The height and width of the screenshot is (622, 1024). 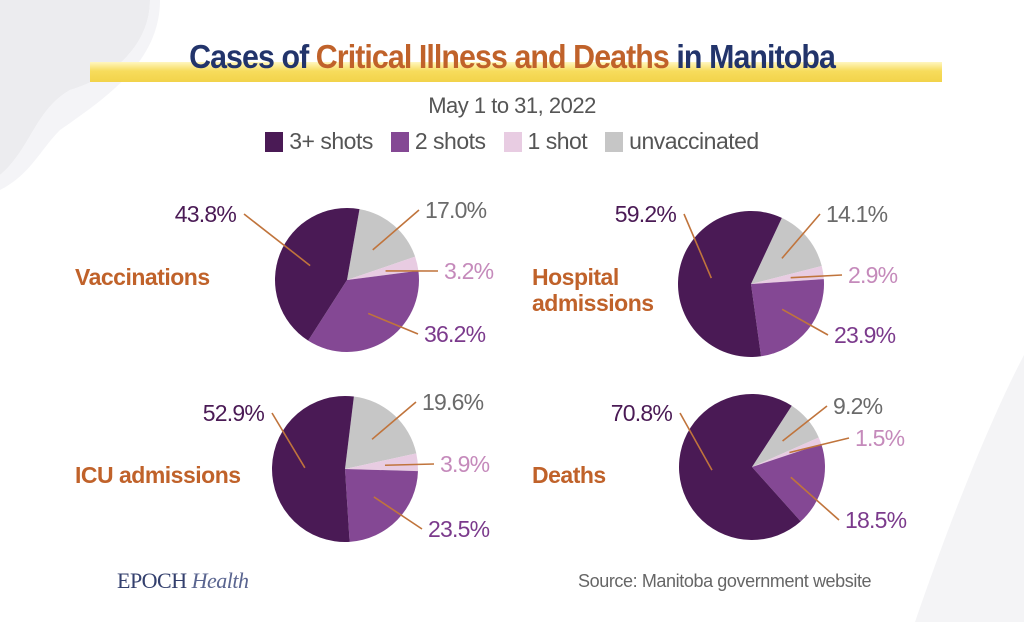 What do you see at coordinates (876, 520) in the screenshot?
I see `data-label-2shots: 18.5%` at bounding box center [876, 520].